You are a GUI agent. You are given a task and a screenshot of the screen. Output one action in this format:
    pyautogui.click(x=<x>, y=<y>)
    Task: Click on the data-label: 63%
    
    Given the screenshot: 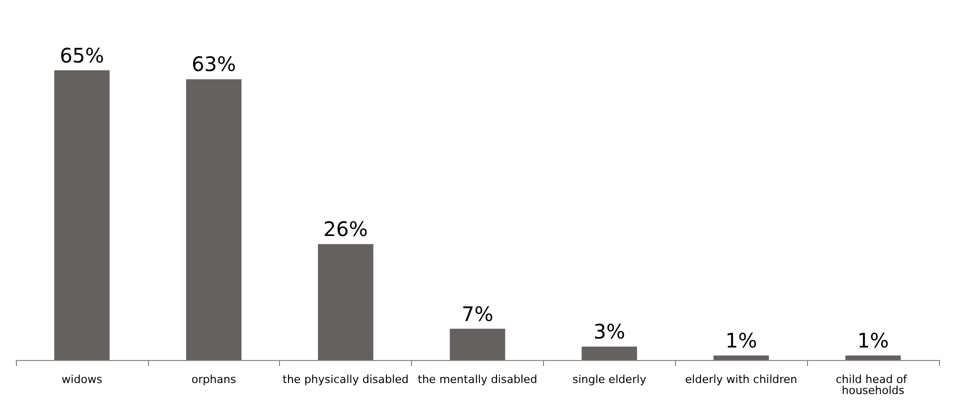 What is the action you would take?
    pyautogui.click(x=214, y=64)
    